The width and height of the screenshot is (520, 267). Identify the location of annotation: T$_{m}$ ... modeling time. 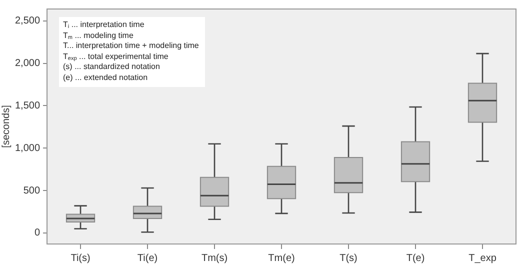
(98, 35).